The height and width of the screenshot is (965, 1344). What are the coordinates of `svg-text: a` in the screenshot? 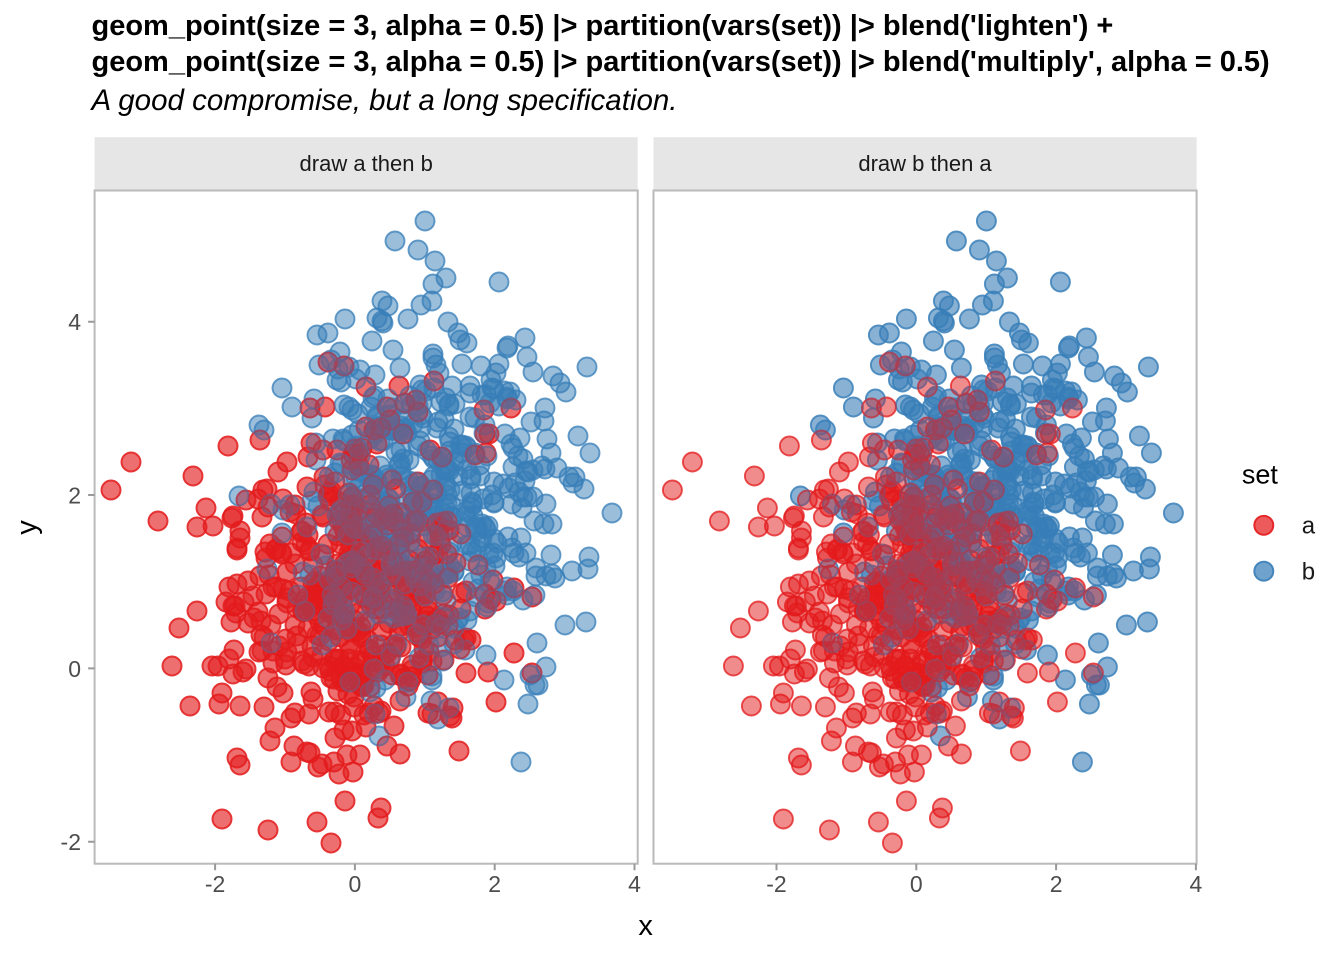 It's located at (1309, 526).